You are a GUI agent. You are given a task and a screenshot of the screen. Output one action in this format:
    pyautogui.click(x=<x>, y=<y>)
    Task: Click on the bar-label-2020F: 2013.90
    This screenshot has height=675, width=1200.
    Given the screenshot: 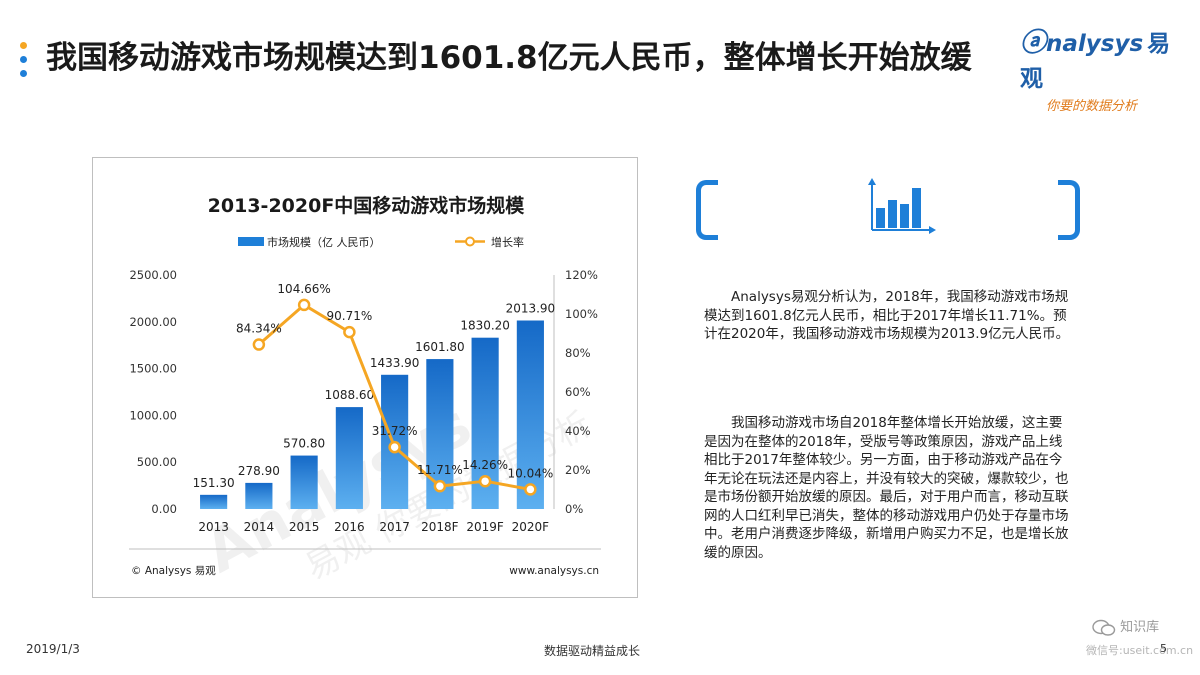 What is the action you would take?
    pyautogui.click(x=531, y=308)
    